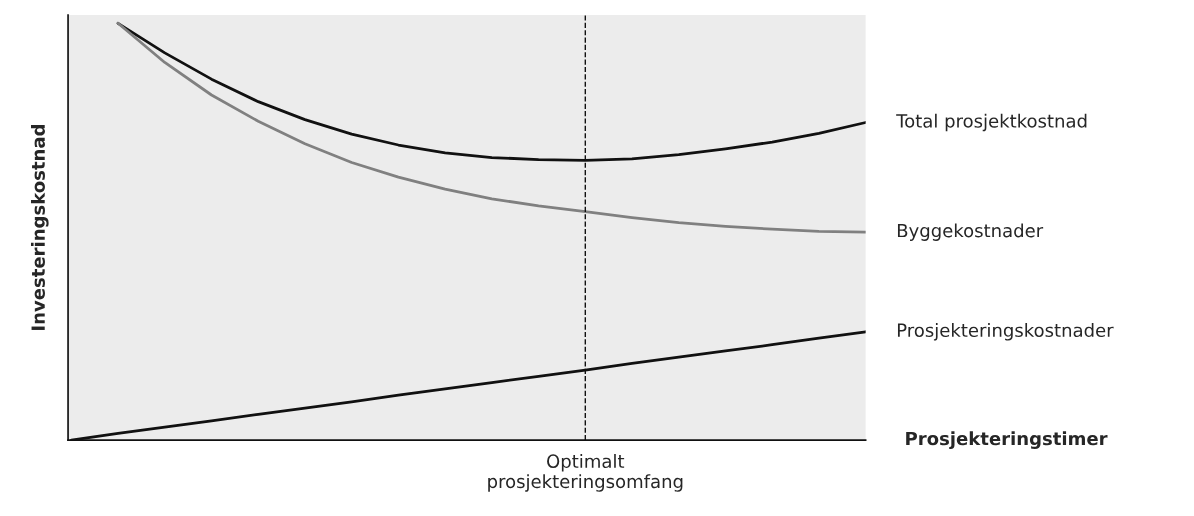  Describe the element at coordinates (1007, 440) in the screenshot. I see `x-axis-title: Prosjekteringstimer` at that location.